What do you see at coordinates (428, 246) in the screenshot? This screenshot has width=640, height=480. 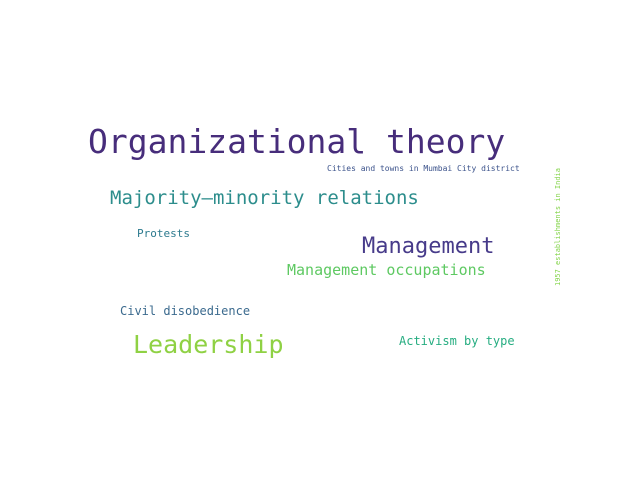 I see `word-management: Management` at bounding box center [428, 246].